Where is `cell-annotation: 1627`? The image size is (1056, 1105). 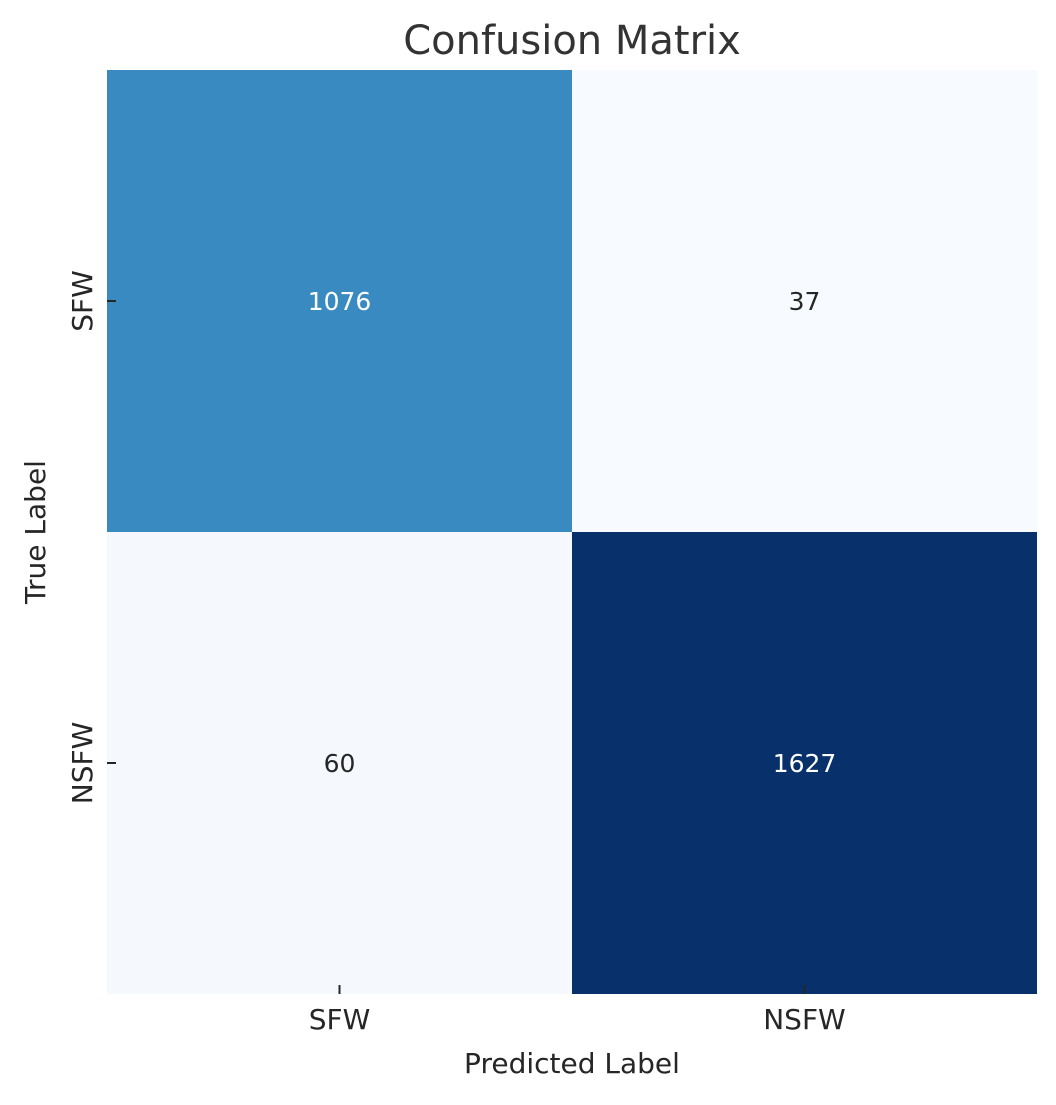
cell-annotation: 1627 is located at coordinates (805, 763).